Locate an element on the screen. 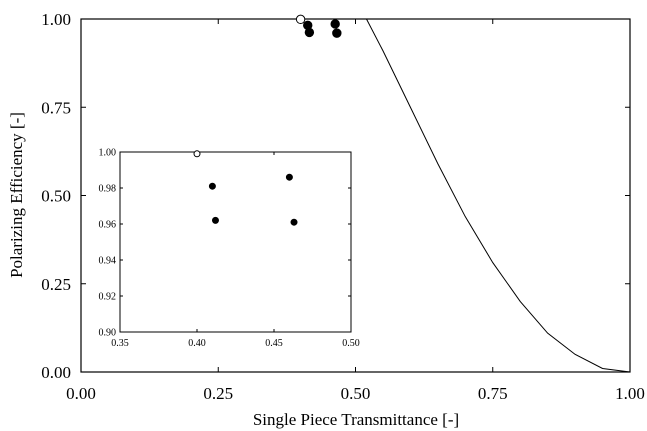 The image size is (647, 431). x-tick-label: 0.00 is located at coordinates (81, 393).